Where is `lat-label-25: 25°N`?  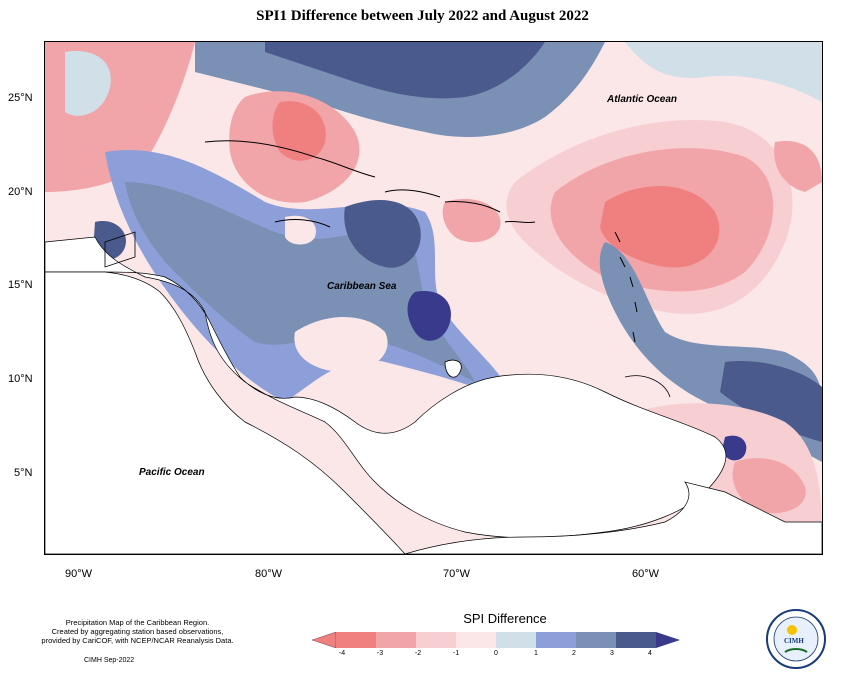
lat-label-25: 25°N is located at coordinates (20, 98).